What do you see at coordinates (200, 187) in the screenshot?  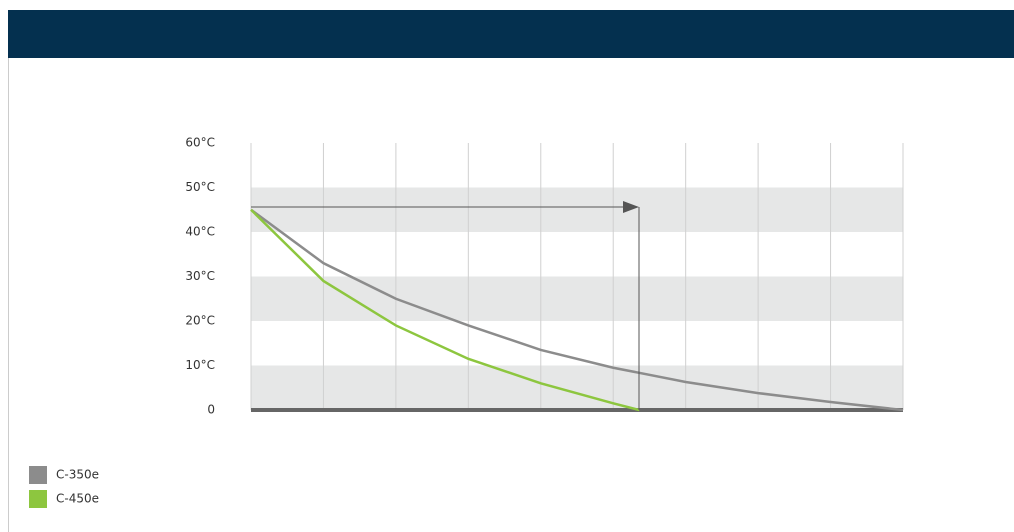 I see `y-tick-label: 50°C` at bounding box center [200, 187].